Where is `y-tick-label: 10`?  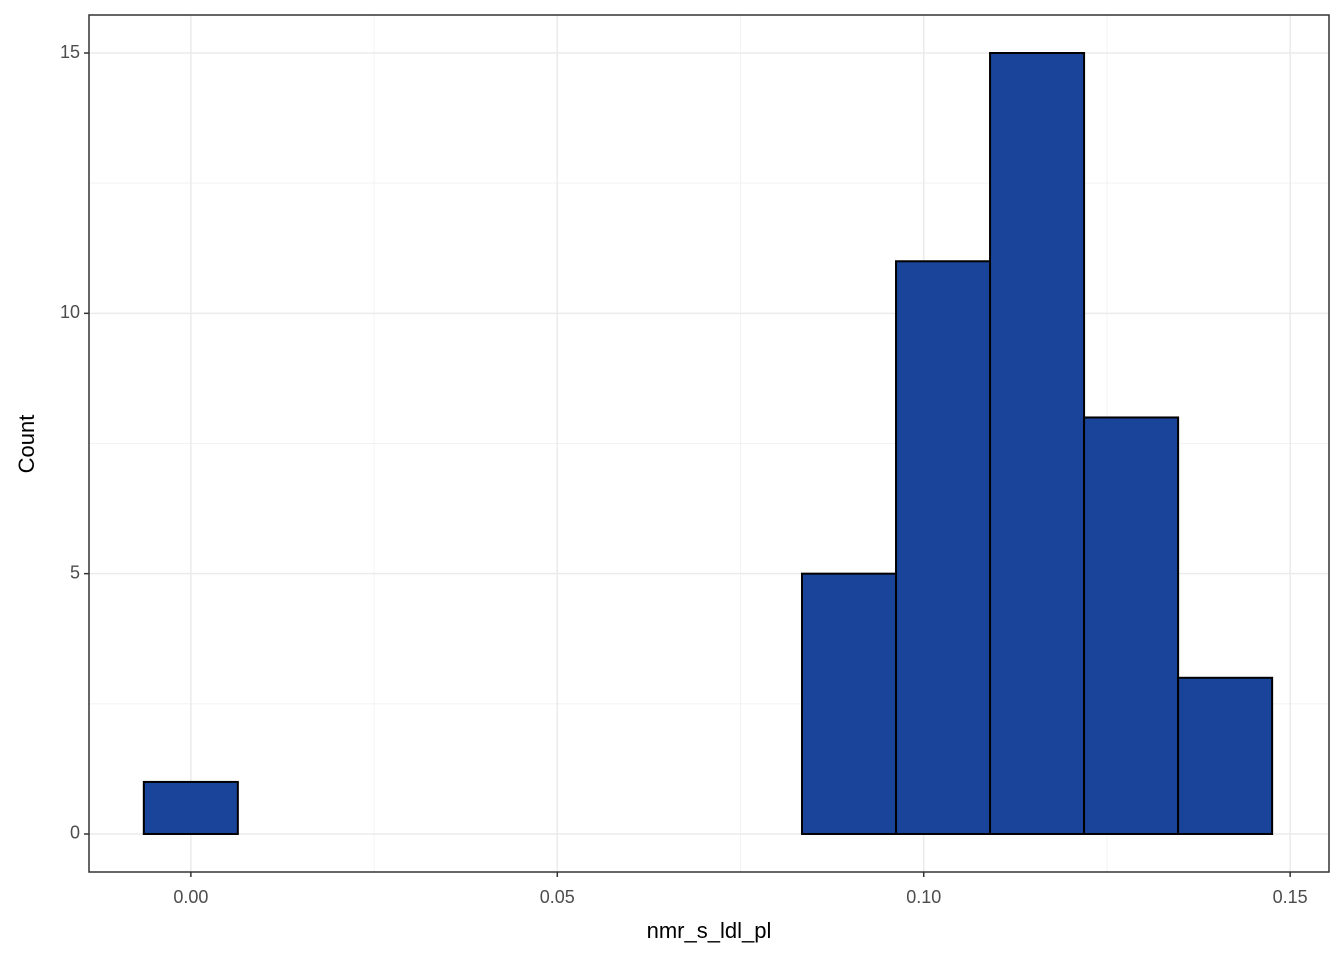 y-tick-label: 10 is located at coordinates (70, 312).